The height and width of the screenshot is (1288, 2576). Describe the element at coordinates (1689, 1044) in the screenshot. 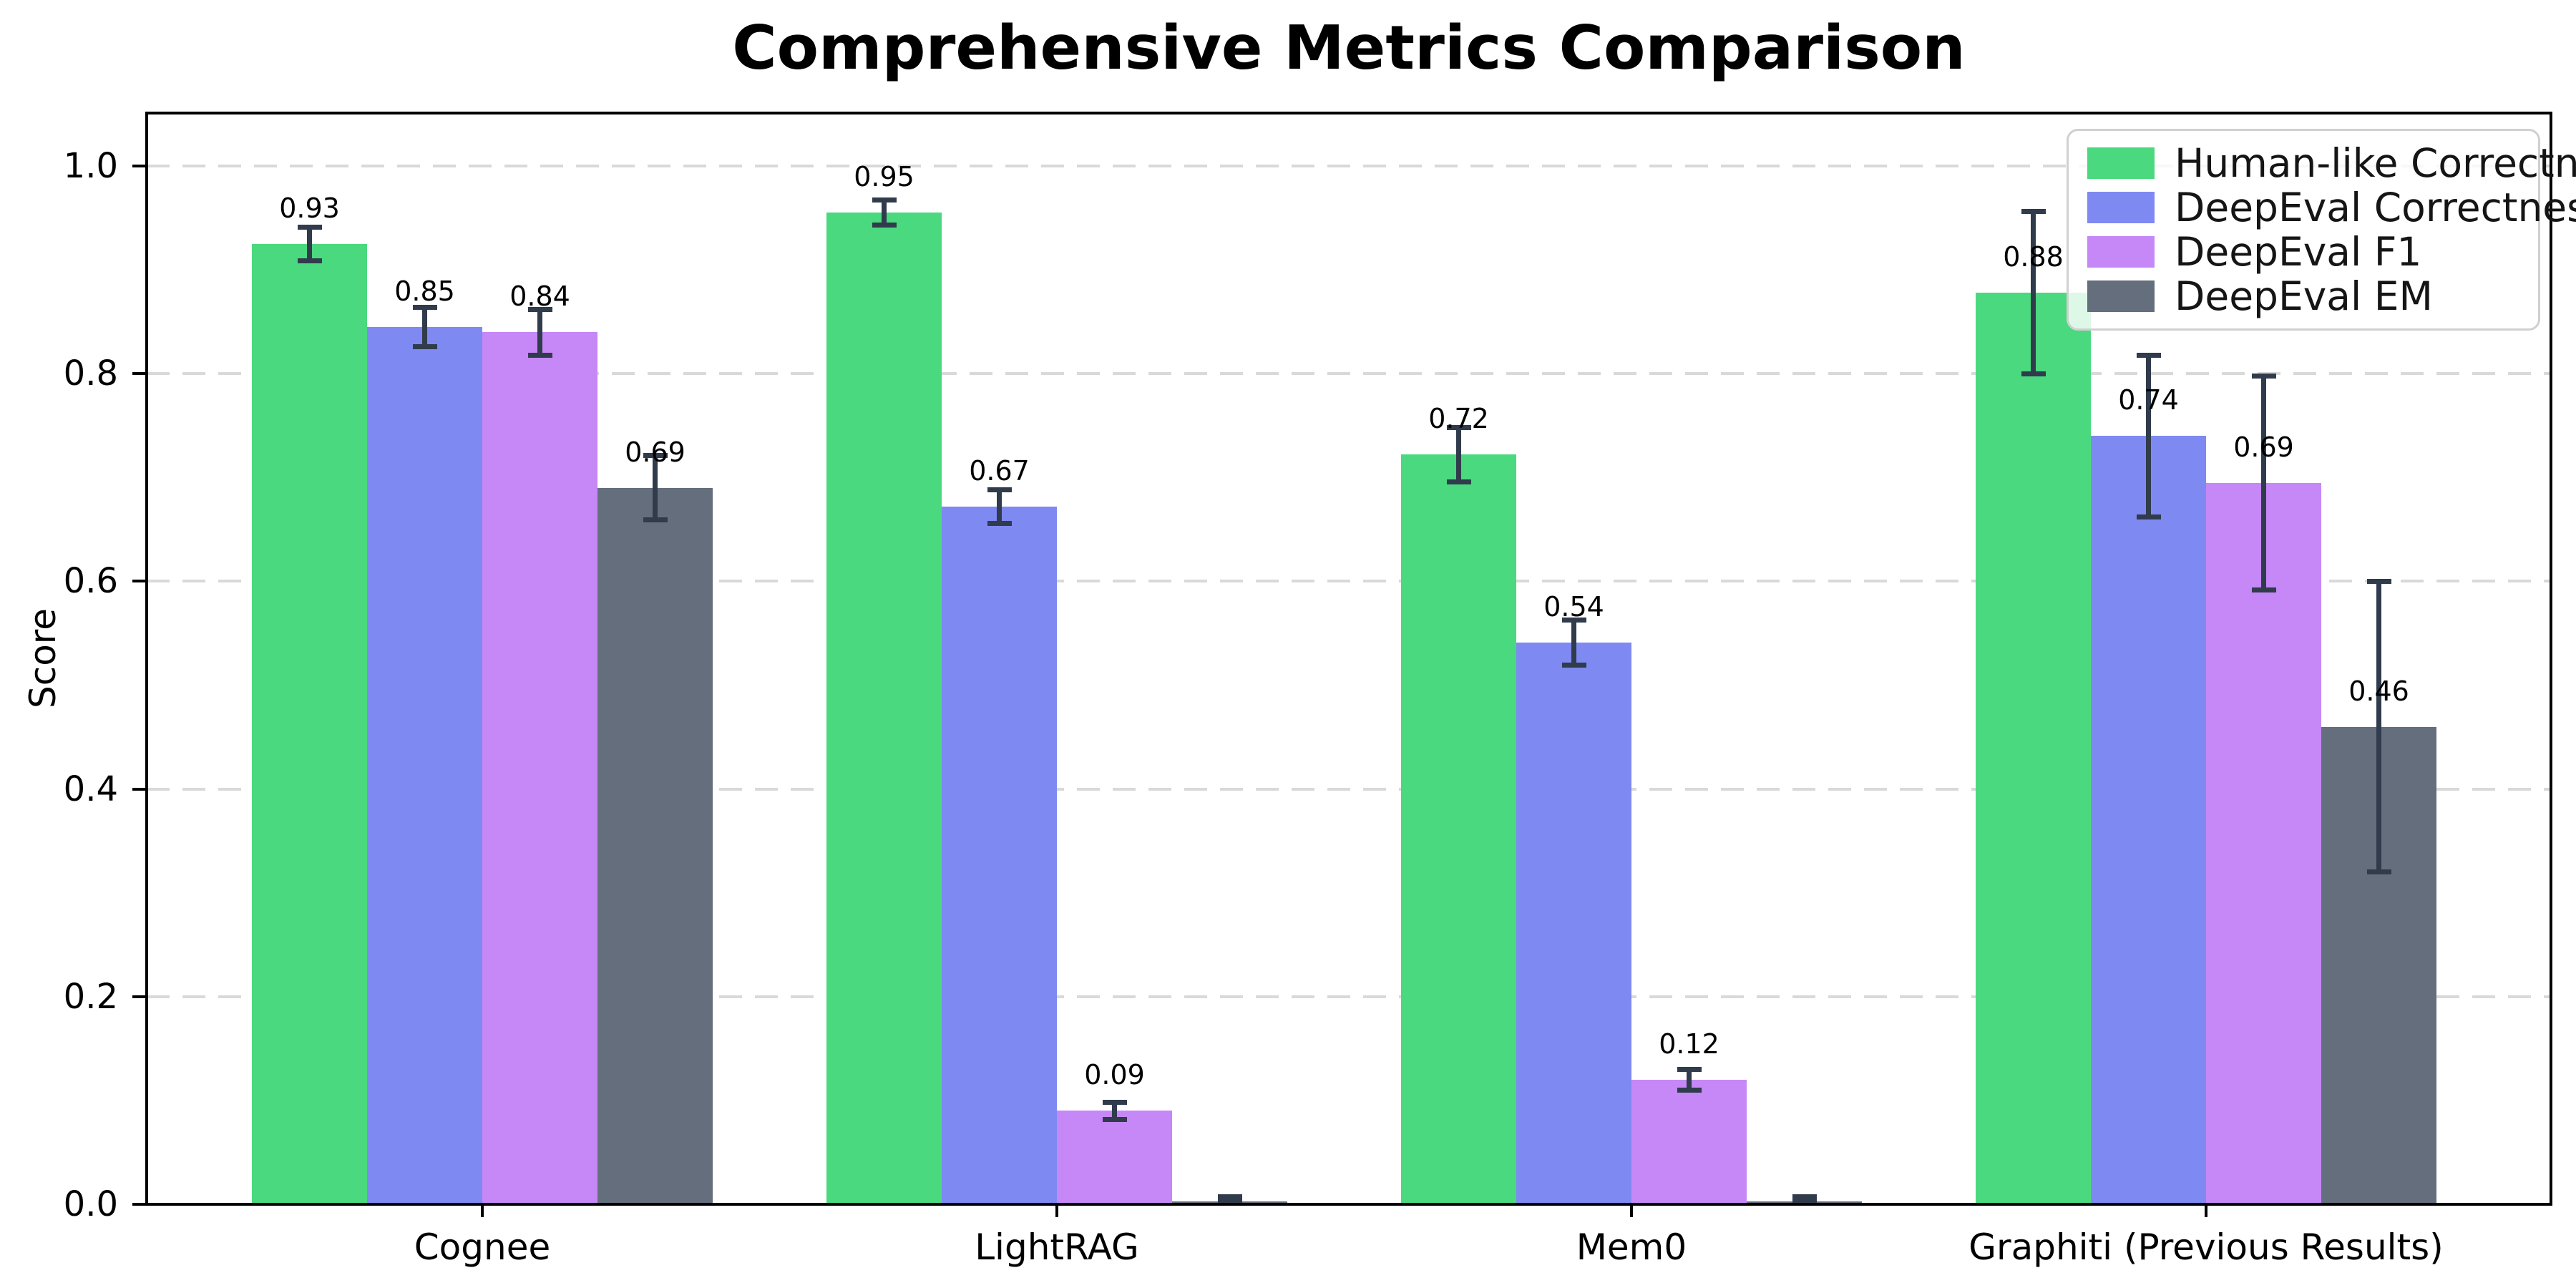

I see `bar-value-label: 0.12` at that location.